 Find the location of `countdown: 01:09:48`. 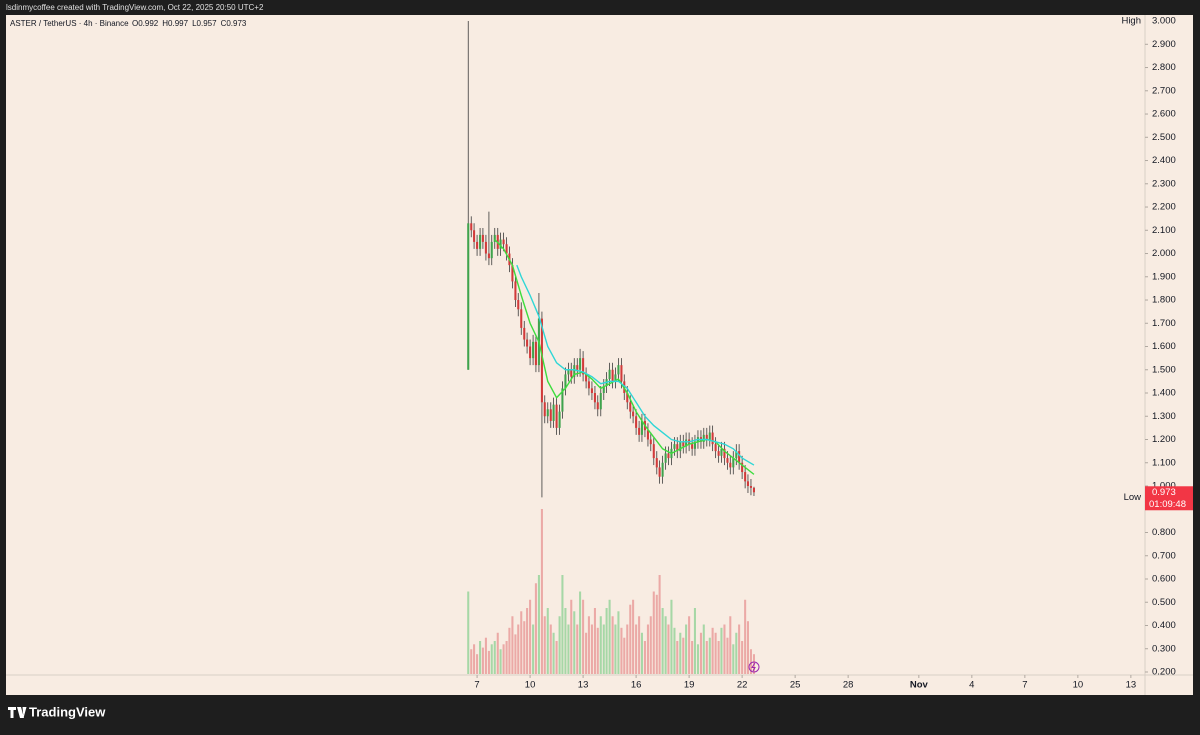

countdown: 01:09:48 is located at coordinates (1167, 504).